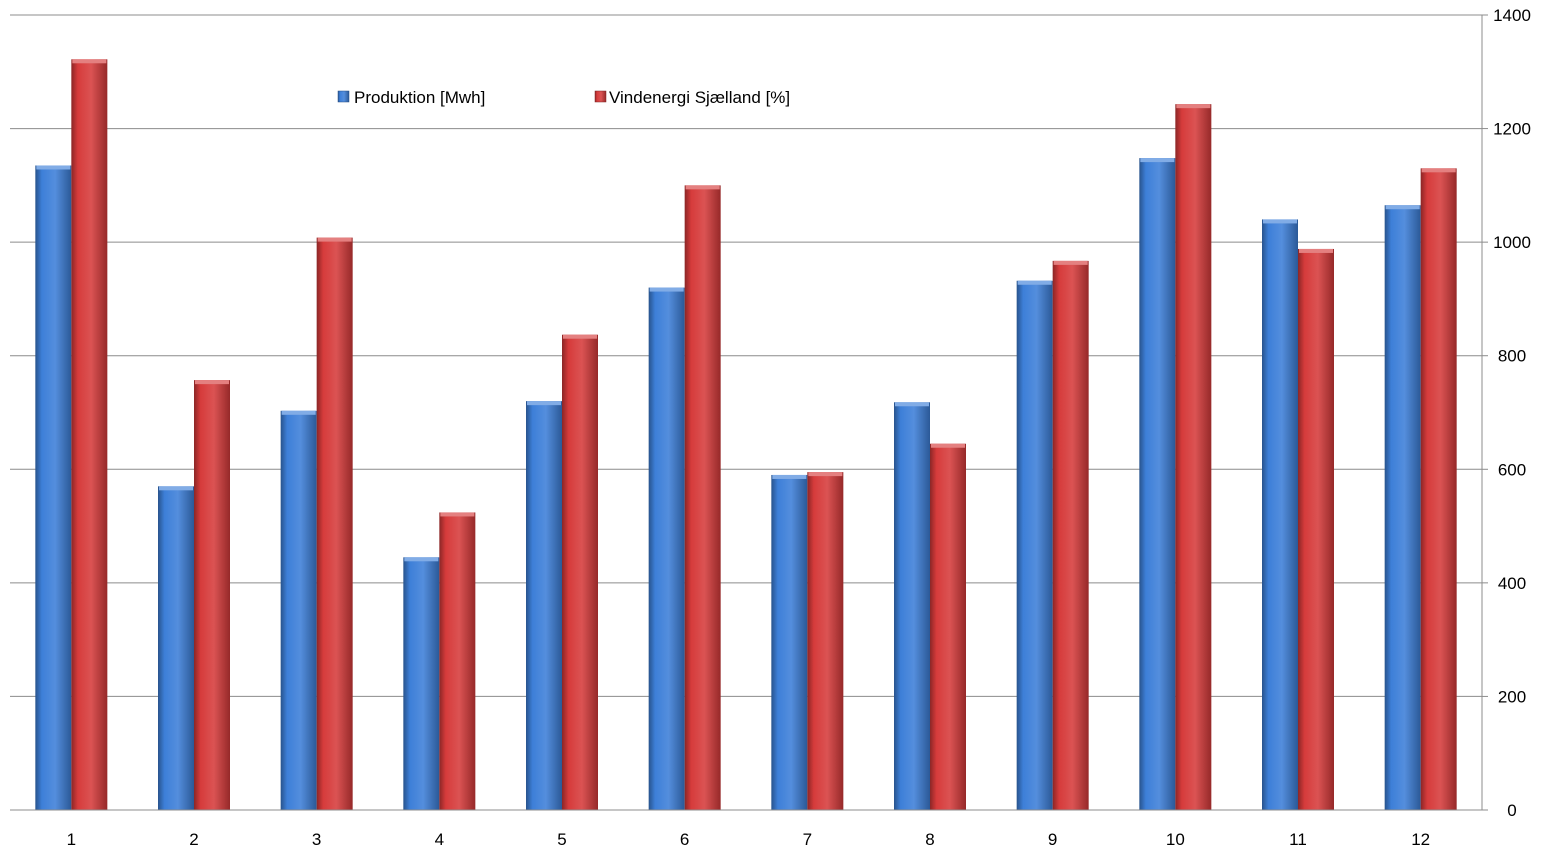 This screenshot has height=853, width=1567. What do you see at coordinates (1512, 129) in the screenshot?
I see `y-tick-label-1200: 1200` at bounding box center [1512, 129].